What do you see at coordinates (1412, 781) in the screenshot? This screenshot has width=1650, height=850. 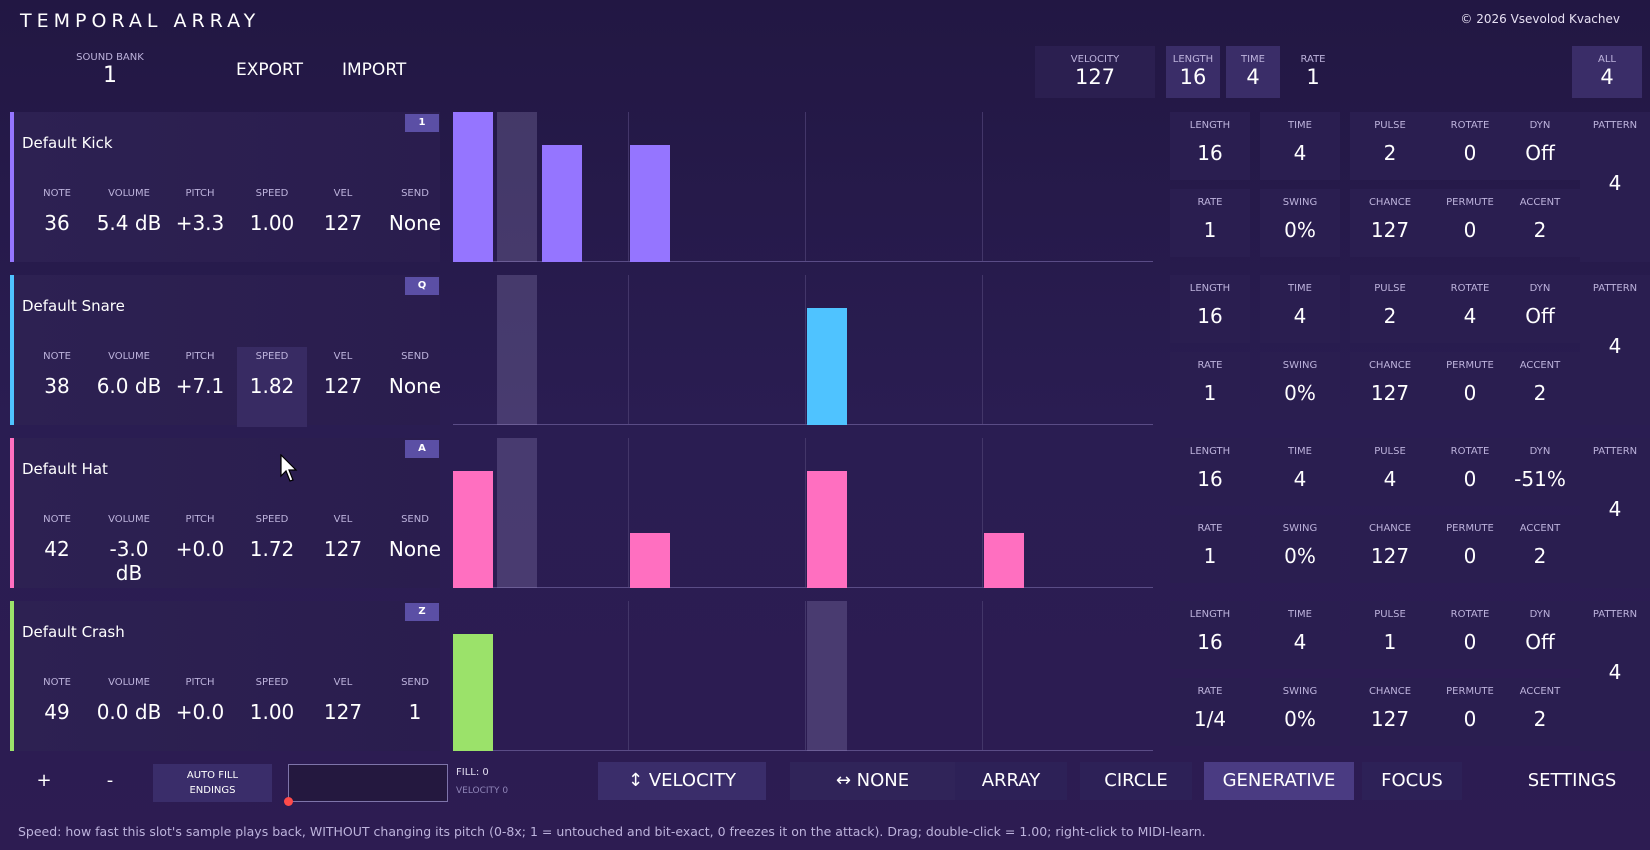 I see `focus-view-button: FOCUS` at bounding box center [1412, 781].